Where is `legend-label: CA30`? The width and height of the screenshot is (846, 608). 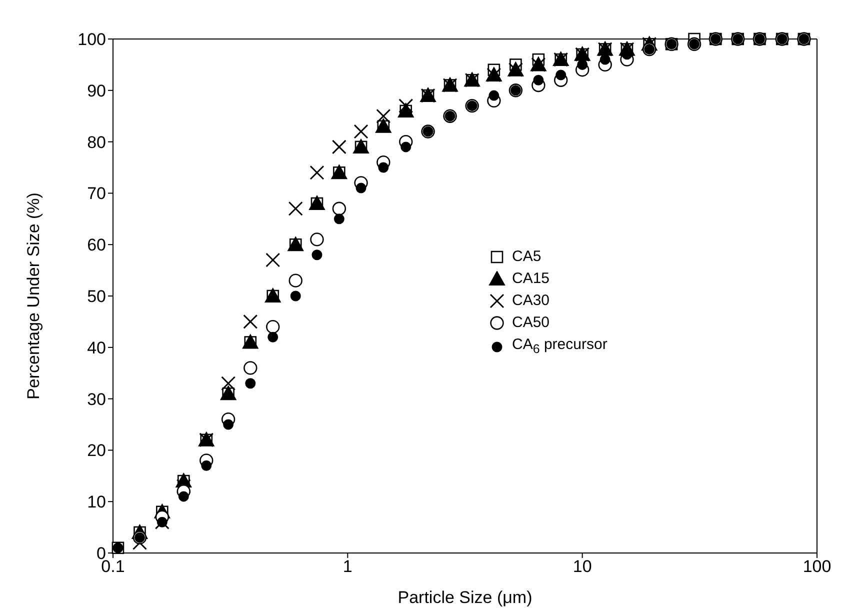 legend-label: CA30 is located at coordinates (531, 301).